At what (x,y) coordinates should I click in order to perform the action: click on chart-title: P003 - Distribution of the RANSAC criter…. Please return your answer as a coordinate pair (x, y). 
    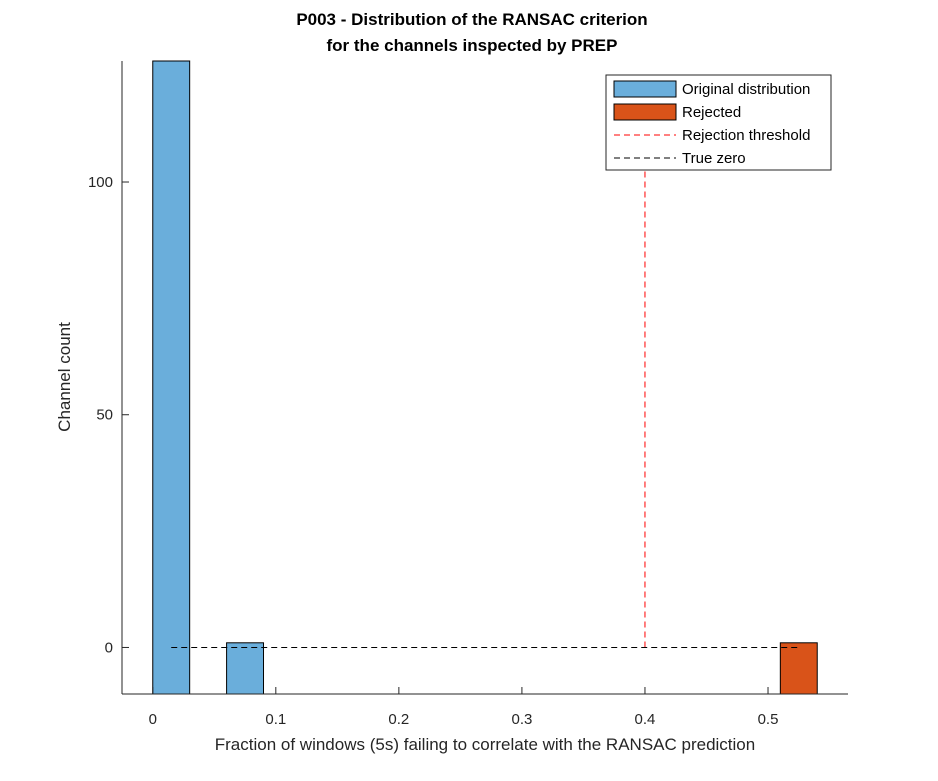
    Looking at the image, I should click on (471, 32).